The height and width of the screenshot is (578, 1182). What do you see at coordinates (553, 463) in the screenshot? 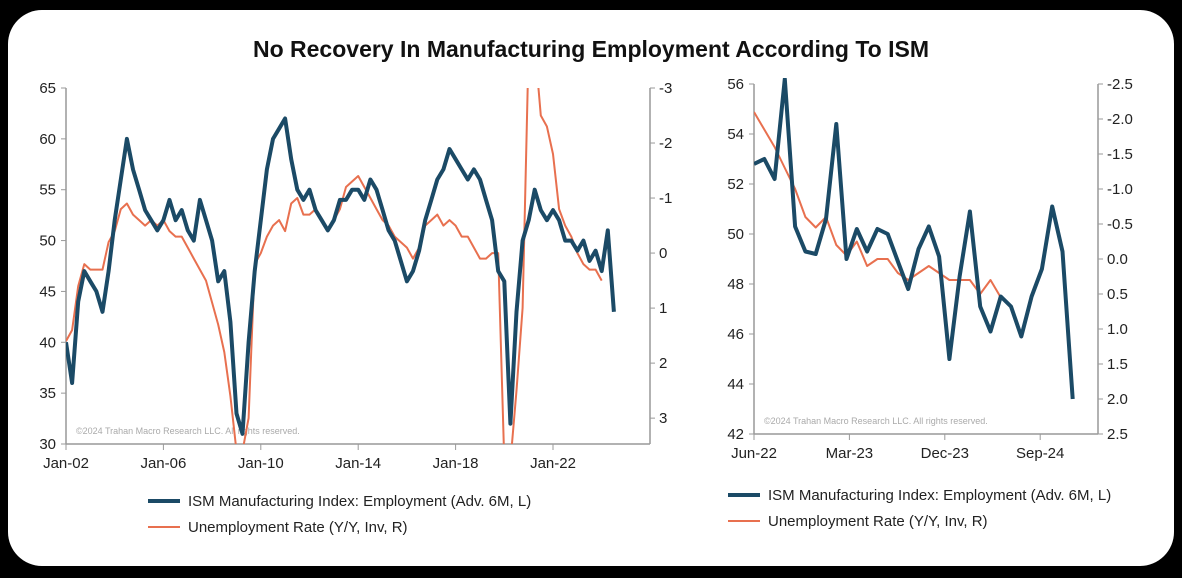
I see `x-tick-label: Jan-22` at bounding box center [553, 463].